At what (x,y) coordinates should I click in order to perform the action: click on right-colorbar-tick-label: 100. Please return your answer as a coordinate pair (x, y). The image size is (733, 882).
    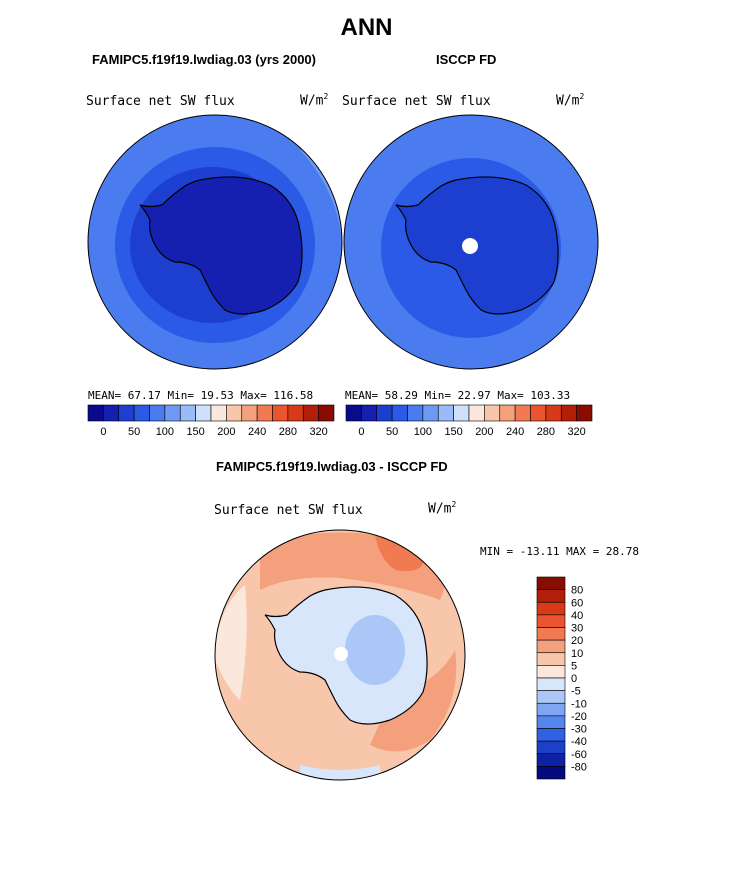
    Looking at the image, I should click on (423, 432).